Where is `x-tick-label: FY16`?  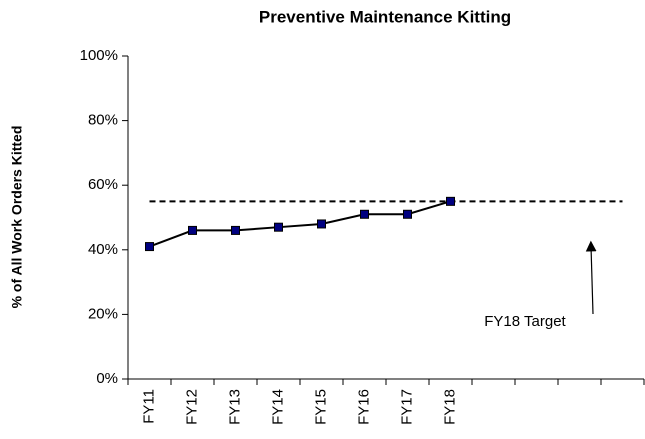
x-tick-label: FY16 is located at coordinates (363, 407).